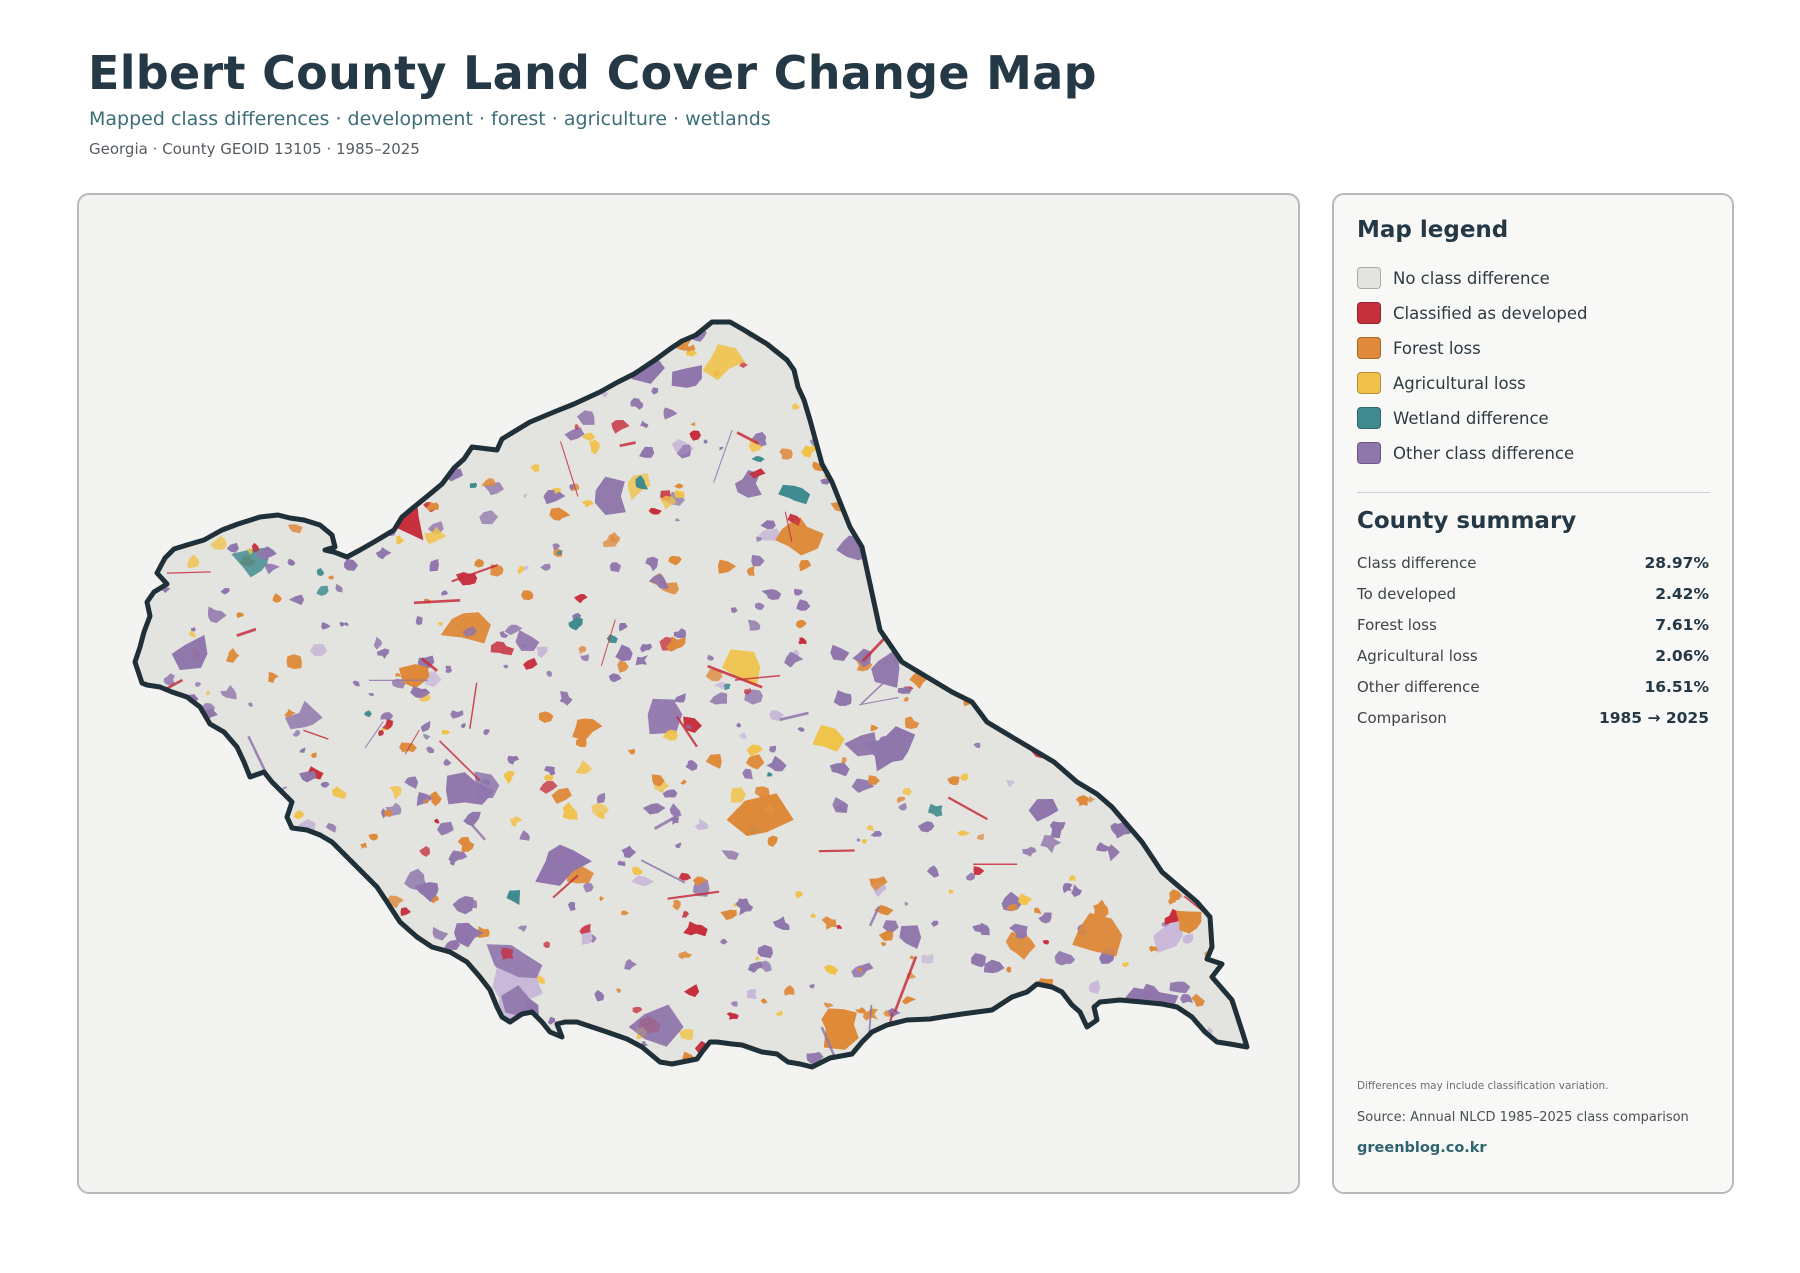  Describe the element at coordinates (1533, 656) in the screenshot. I see `summary-row-agricultural-loss: Agricultural loss 2.06%` at that location.